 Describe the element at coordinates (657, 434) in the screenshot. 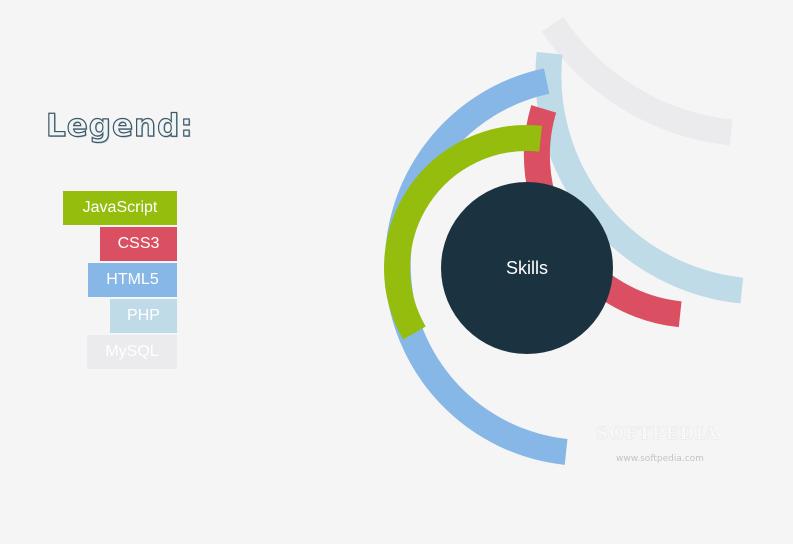

I see `watermark-brand: SOFTPEDIA` at that location.